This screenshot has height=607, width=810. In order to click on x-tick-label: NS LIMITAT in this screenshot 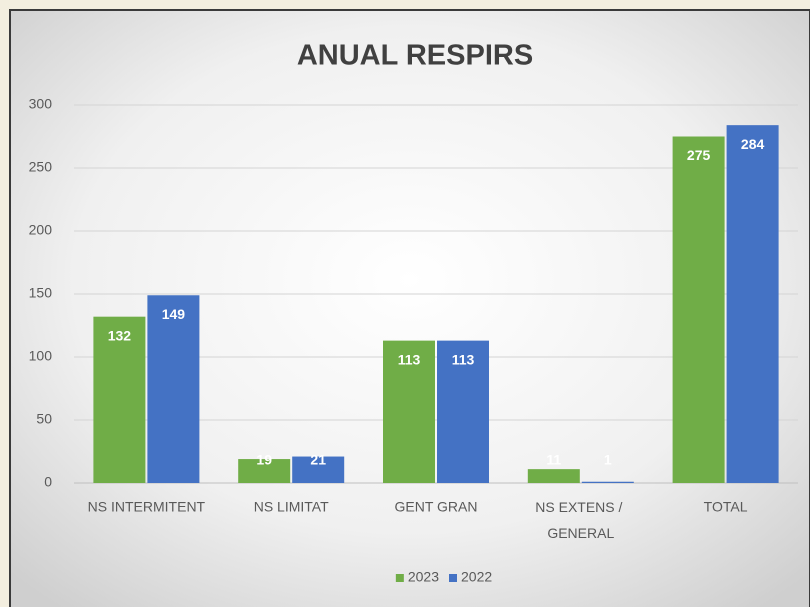, I will do `click(291, 507)`.